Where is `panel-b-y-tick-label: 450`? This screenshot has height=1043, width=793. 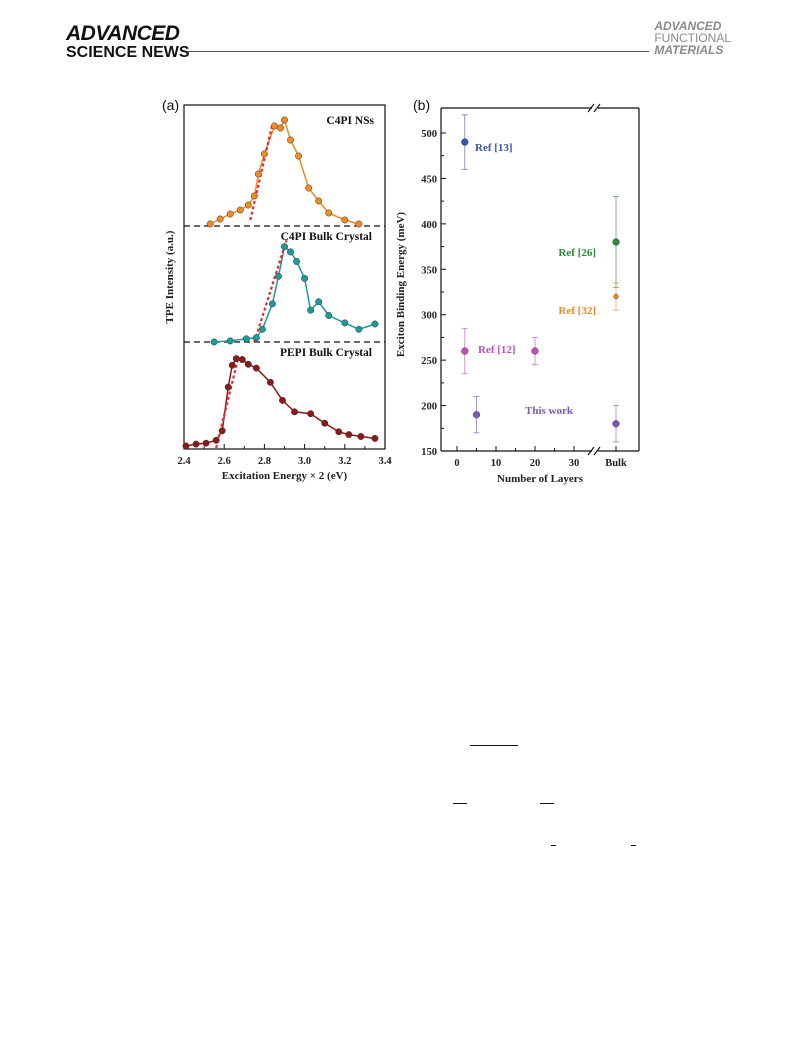 panel-b-y-tick-label: 450 is located at coordinates (429, 179).